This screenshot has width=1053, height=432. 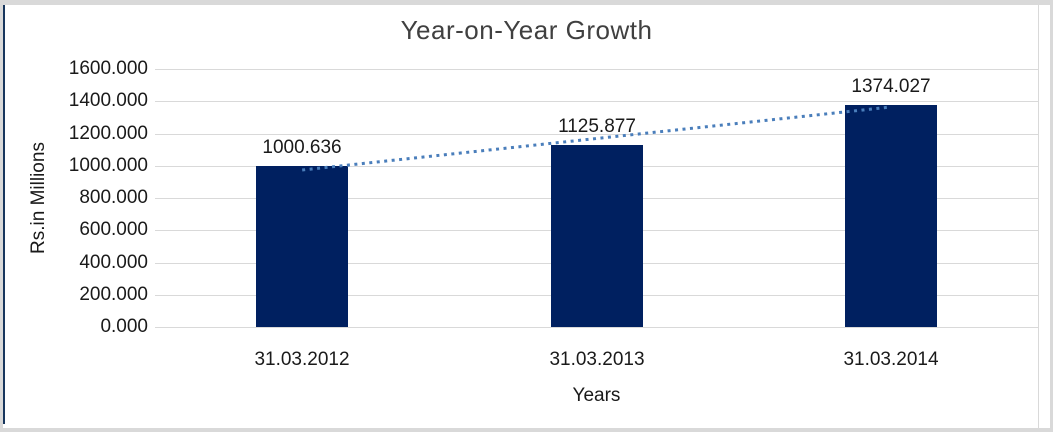 What do you see at coordinates (596, 395) in the screenshot?
I see `x-axis-title: Years` at bounding box center [596, 395].